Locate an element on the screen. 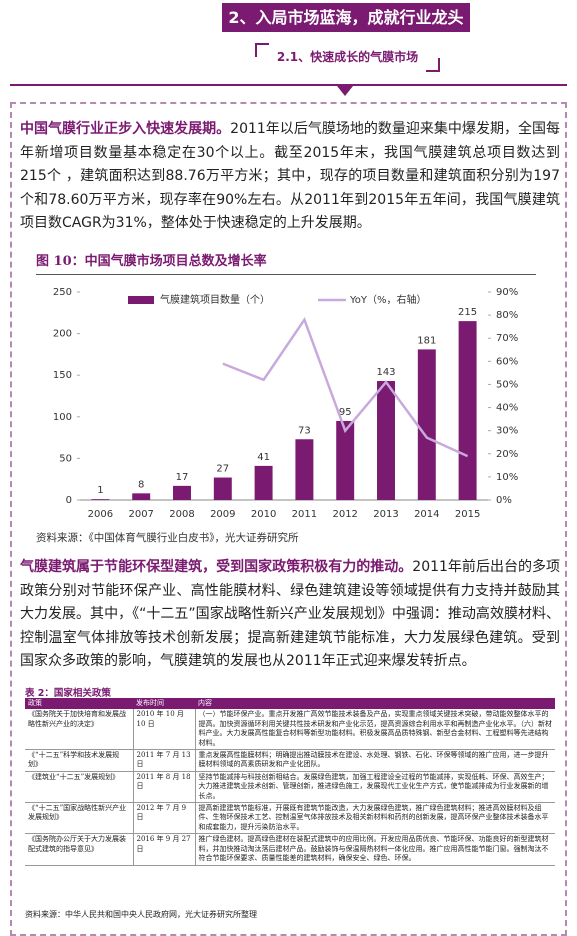  y2-tick-label: 20% is located at coordinates (507, 454).